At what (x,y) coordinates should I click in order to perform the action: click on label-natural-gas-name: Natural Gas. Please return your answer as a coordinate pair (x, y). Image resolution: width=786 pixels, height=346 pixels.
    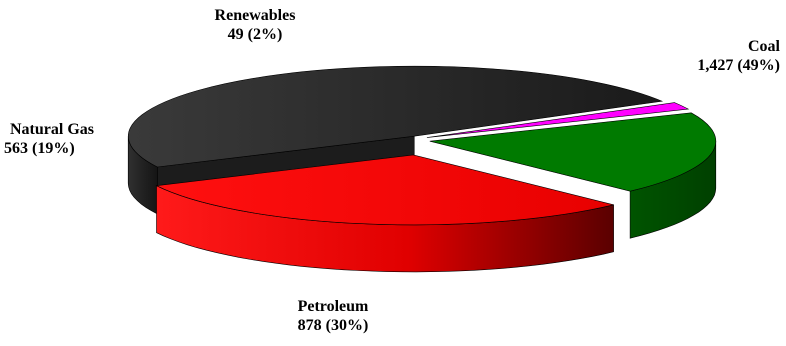
    Looking at the image, I should click on (52, 129).